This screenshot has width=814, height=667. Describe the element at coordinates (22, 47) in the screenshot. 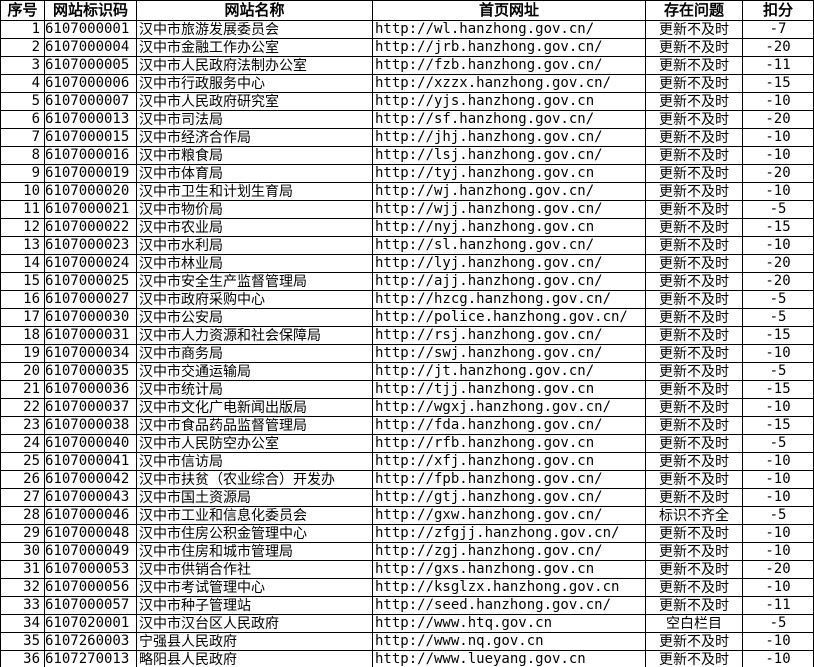

I see `serial-cell: 2` at that location.